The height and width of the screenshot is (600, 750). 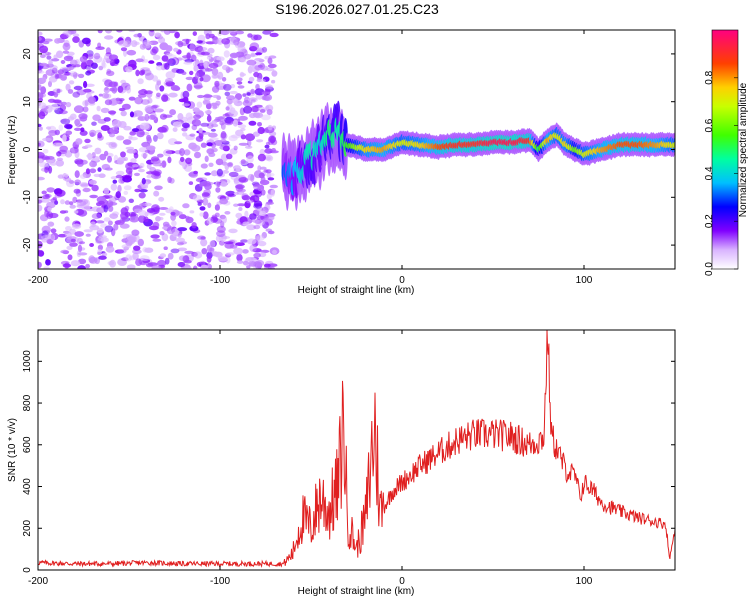 What do you see at coordinates (721, 173) in the screenshot?
I see `colorbar-ticks: 0.0 0.2 0.4 0.6 0.8` at bounding box center [721, 173].